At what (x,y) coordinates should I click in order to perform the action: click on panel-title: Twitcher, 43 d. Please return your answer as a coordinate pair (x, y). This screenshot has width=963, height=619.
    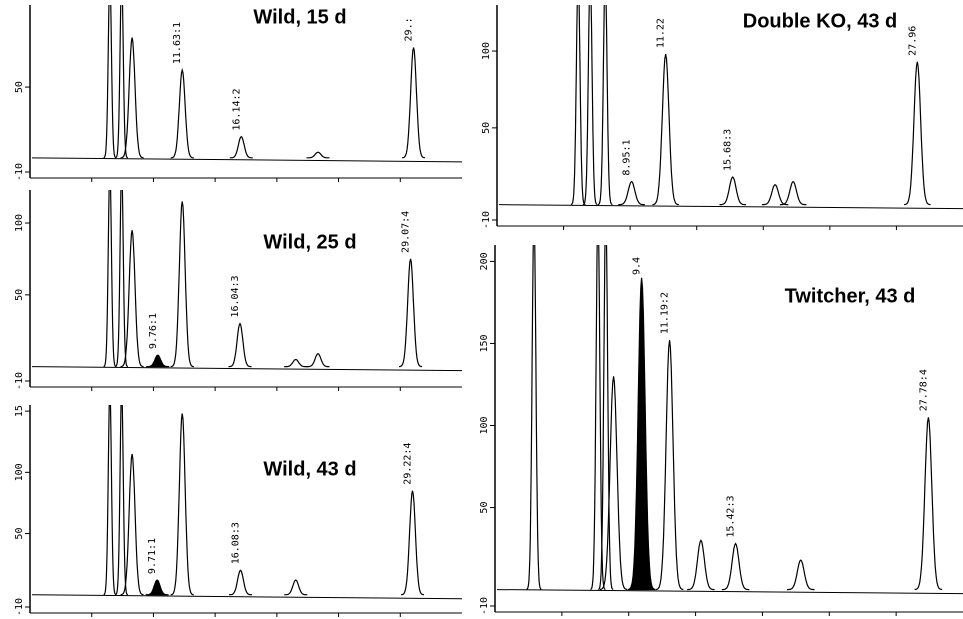
    Looking at the image, I should click on (850, 296).